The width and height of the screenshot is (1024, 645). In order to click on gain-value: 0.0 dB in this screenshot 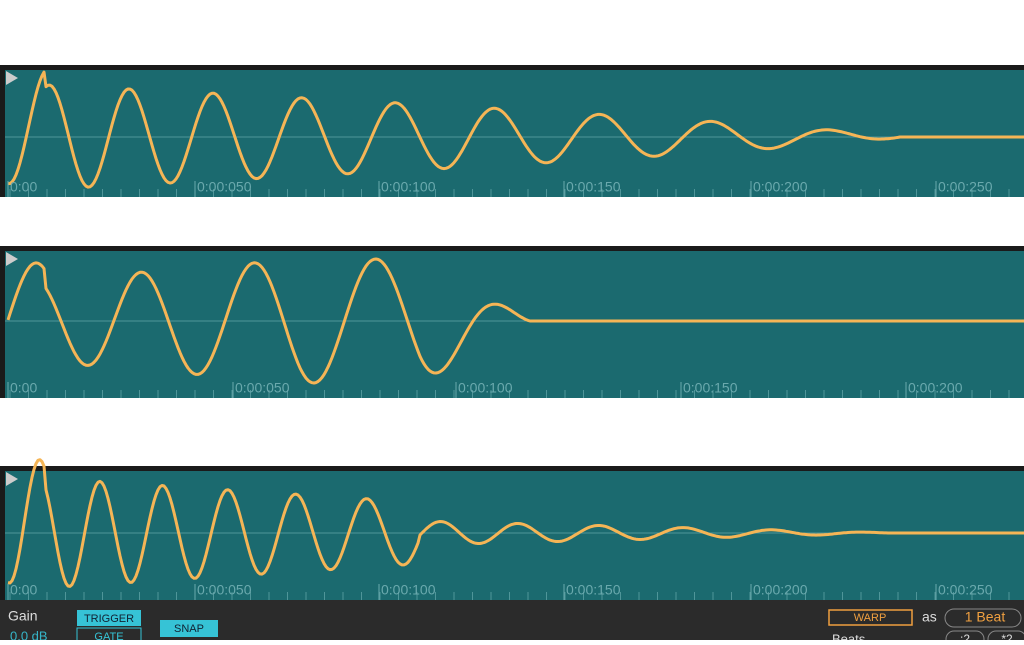, I will do `click(29, 635)`.